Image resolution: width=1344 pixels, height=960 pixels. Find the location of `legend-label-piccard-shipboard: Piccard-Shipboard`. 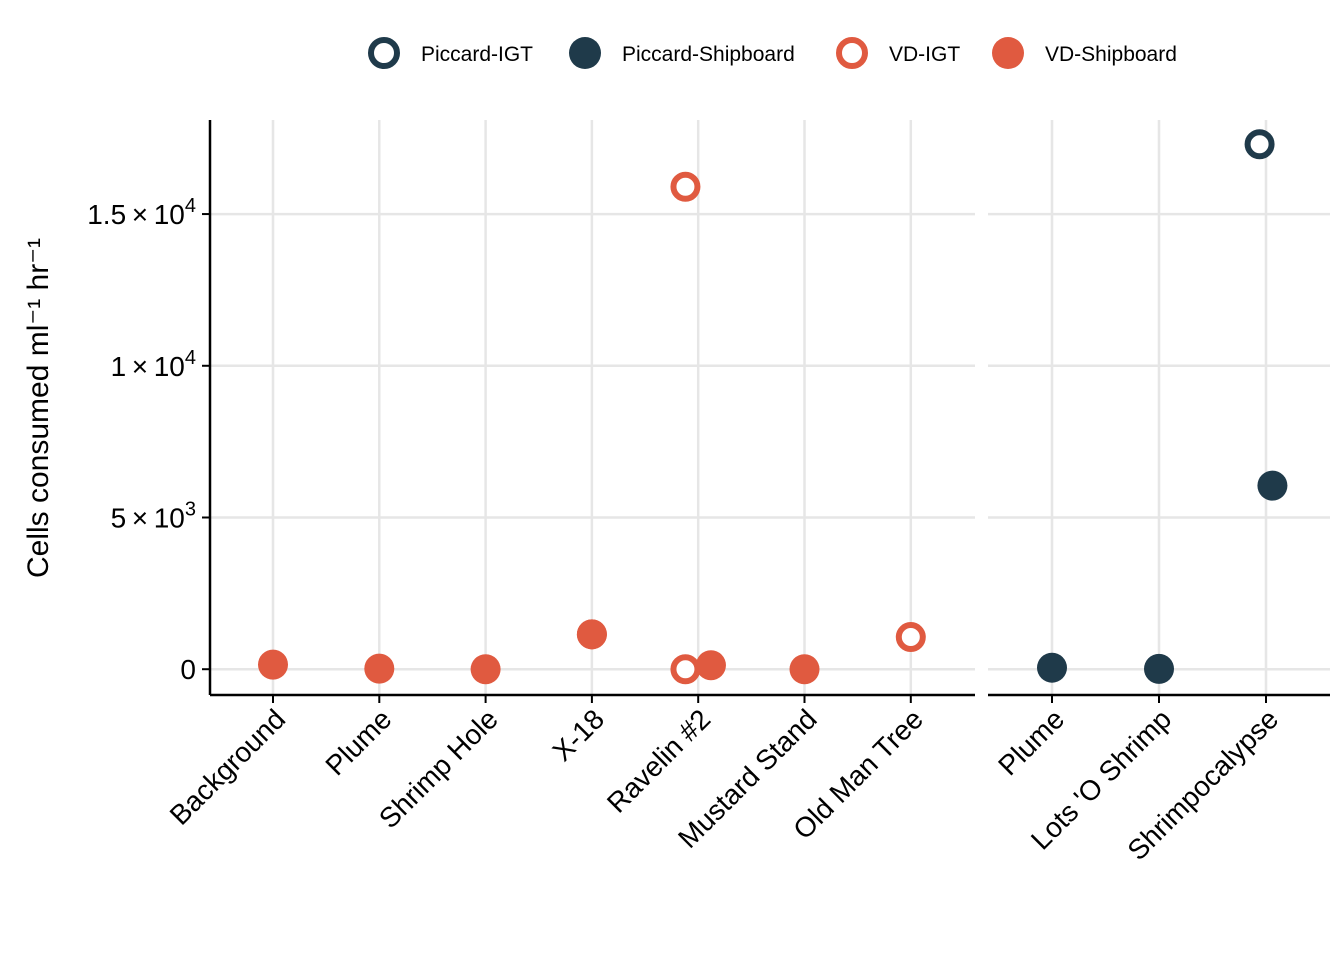

legend-label-piccard-shipboard: Piccard-Shipboard is located at coordinates (708, 54).